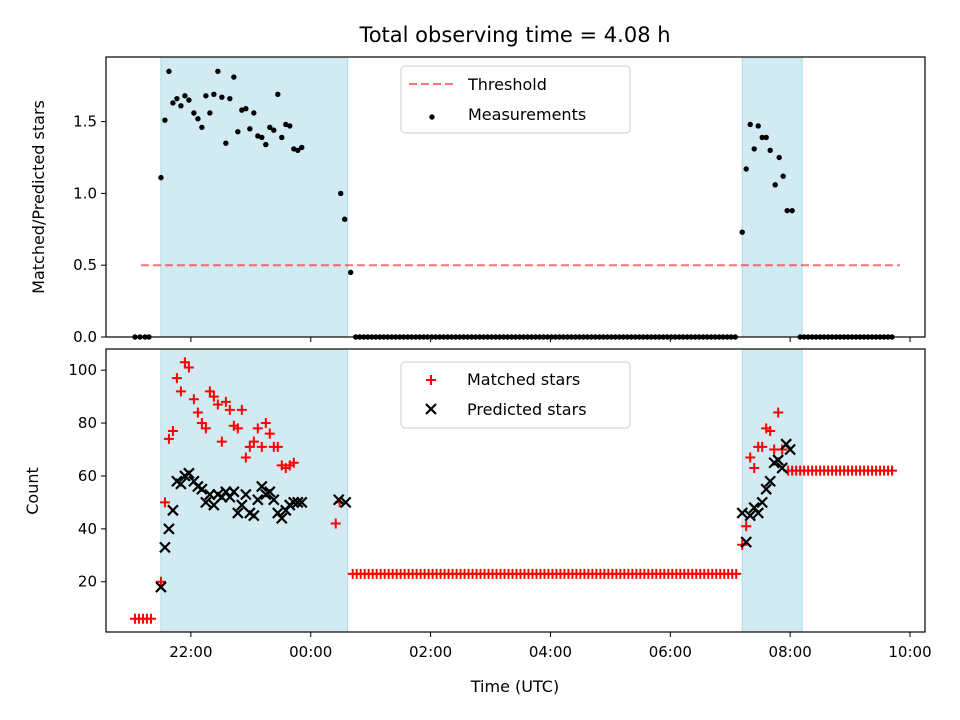  I want to click on x-tick-label: 06:00, so click(670, 652).